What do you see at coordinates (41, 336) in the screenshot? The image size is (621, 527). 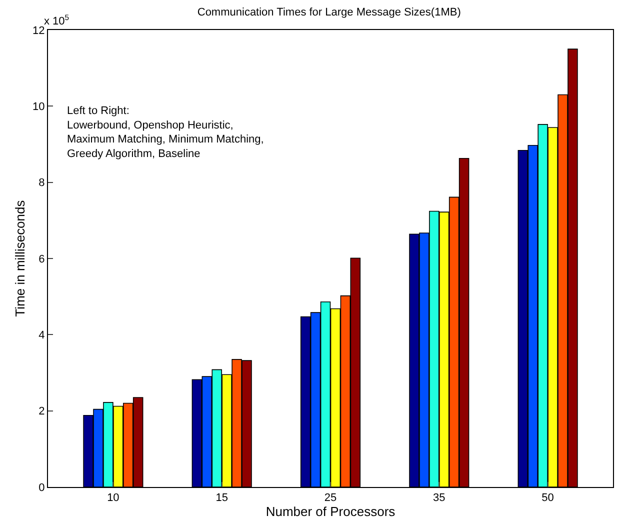 I see `y-tick-label: 4` at bounding box center [41, 336].